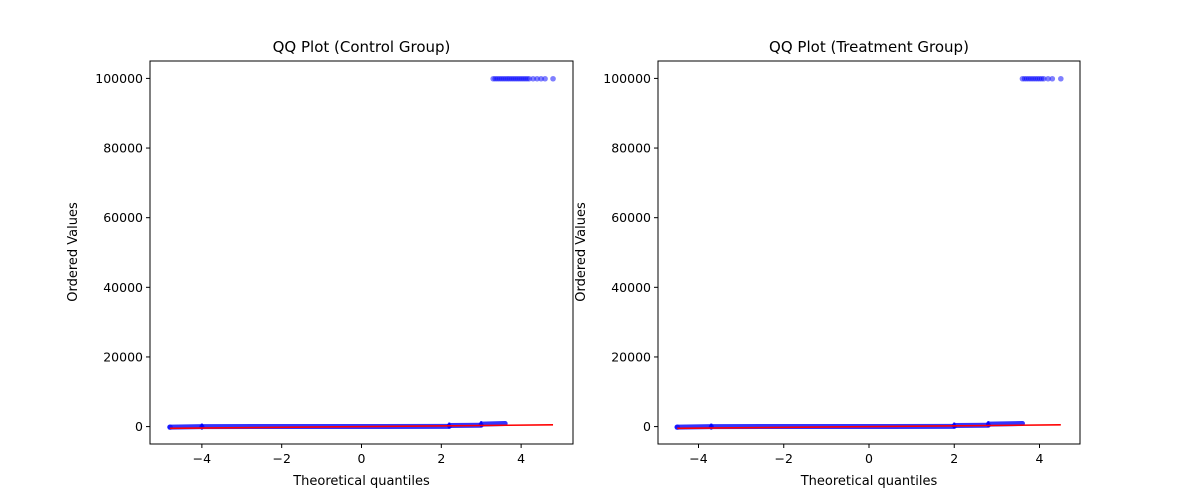 The height and width of the screenshot is (500, 1200). I want to click on y-axis-label-treatment: Ordered Values, so click(581, 252).